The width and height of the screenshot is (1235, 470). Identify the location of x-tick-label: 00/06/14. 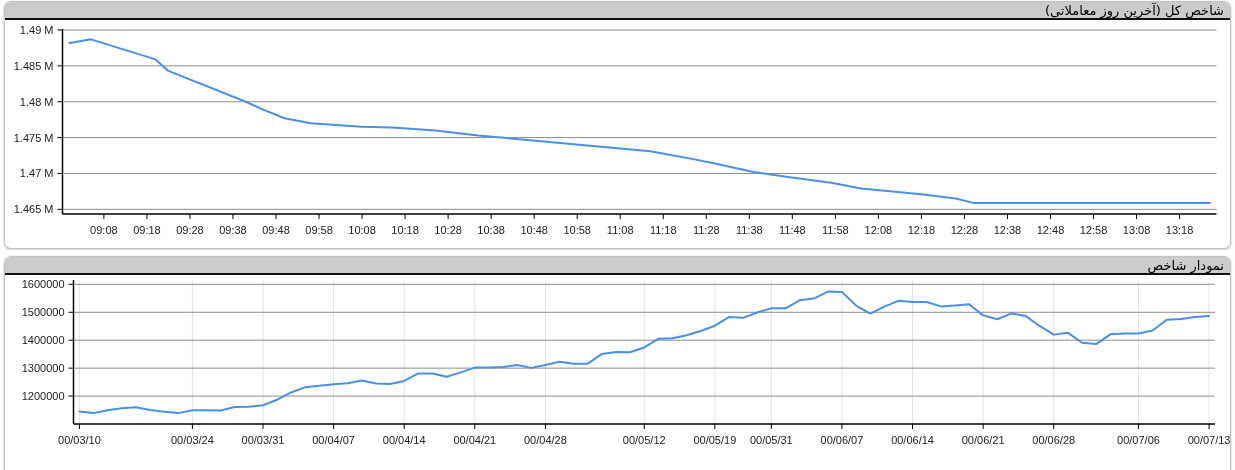
(912, 440).